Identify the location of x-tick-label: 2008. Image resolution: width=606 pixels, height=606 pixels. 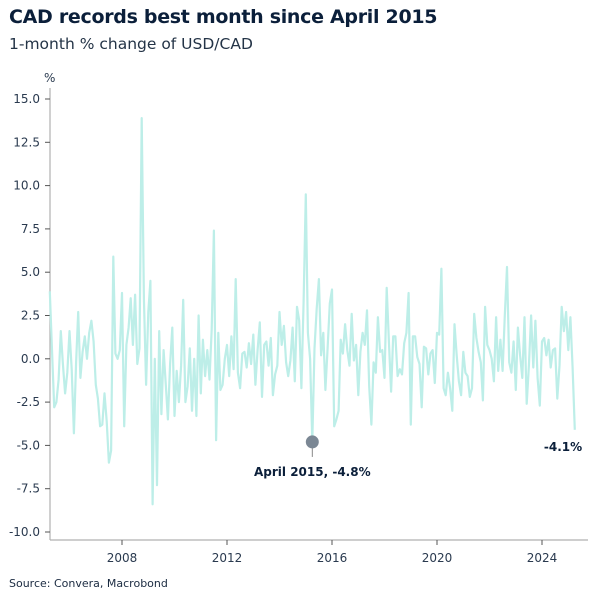
(122, 558).